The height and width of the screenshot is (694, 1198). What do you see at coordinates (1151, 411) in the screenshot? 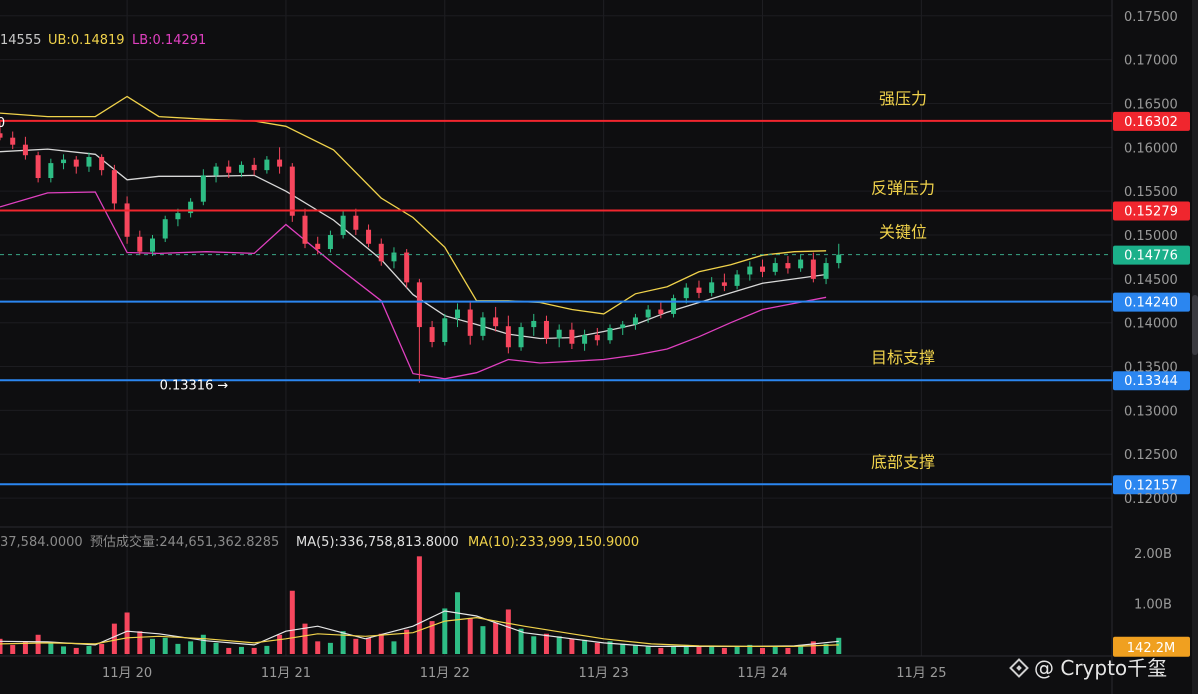
I see `price-tick-label: 0.13000` at bounding box center [1151, 411].